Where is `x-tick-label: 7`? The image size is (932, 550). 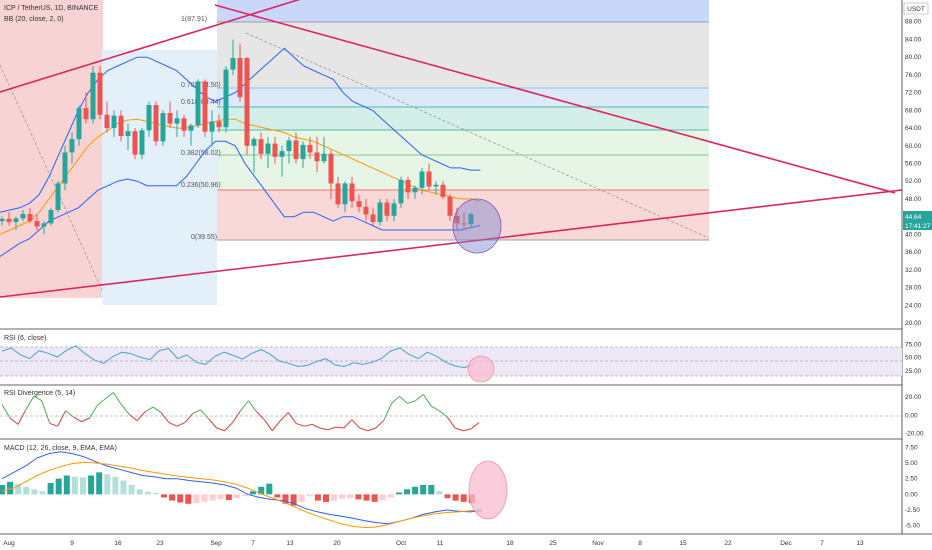
x-tick-label: 7 is located at coordinates (822, 543).